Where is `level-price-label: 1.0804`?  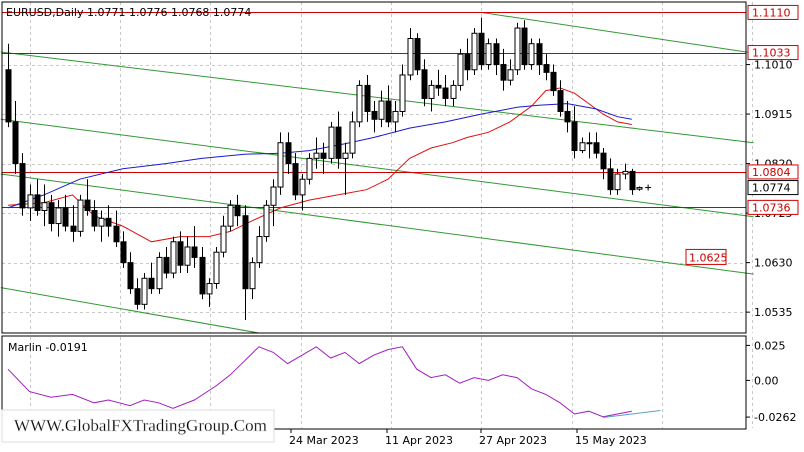
level-price-label: 1.0804 is located at coordinates (771, 172).